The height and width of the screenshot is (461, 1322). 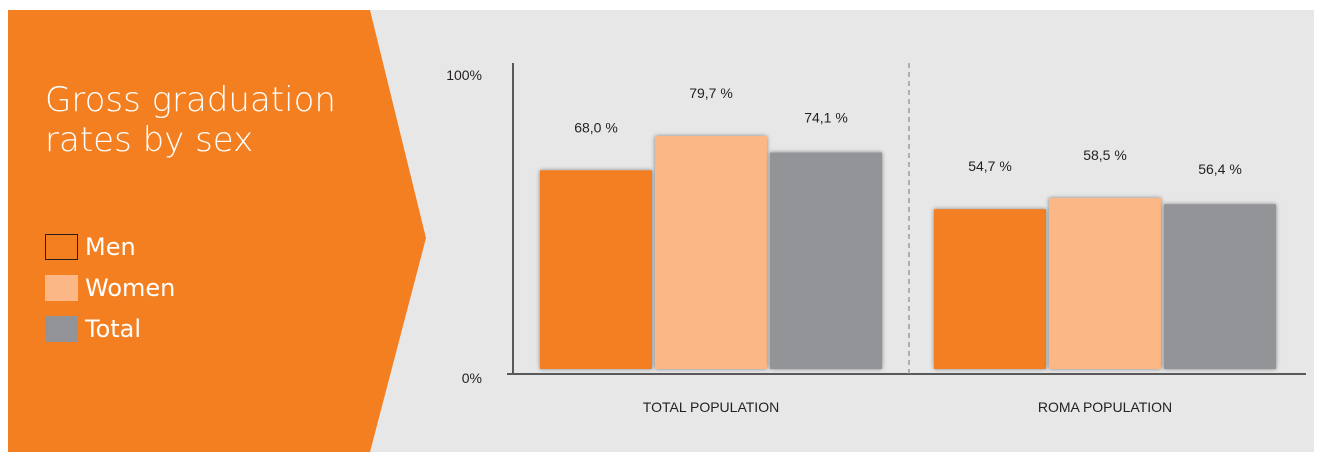 What do you see at coordinates (1105, 283) in the screenshot?
I see `bar-women-roma-population` at bounding box center [1105, 283].